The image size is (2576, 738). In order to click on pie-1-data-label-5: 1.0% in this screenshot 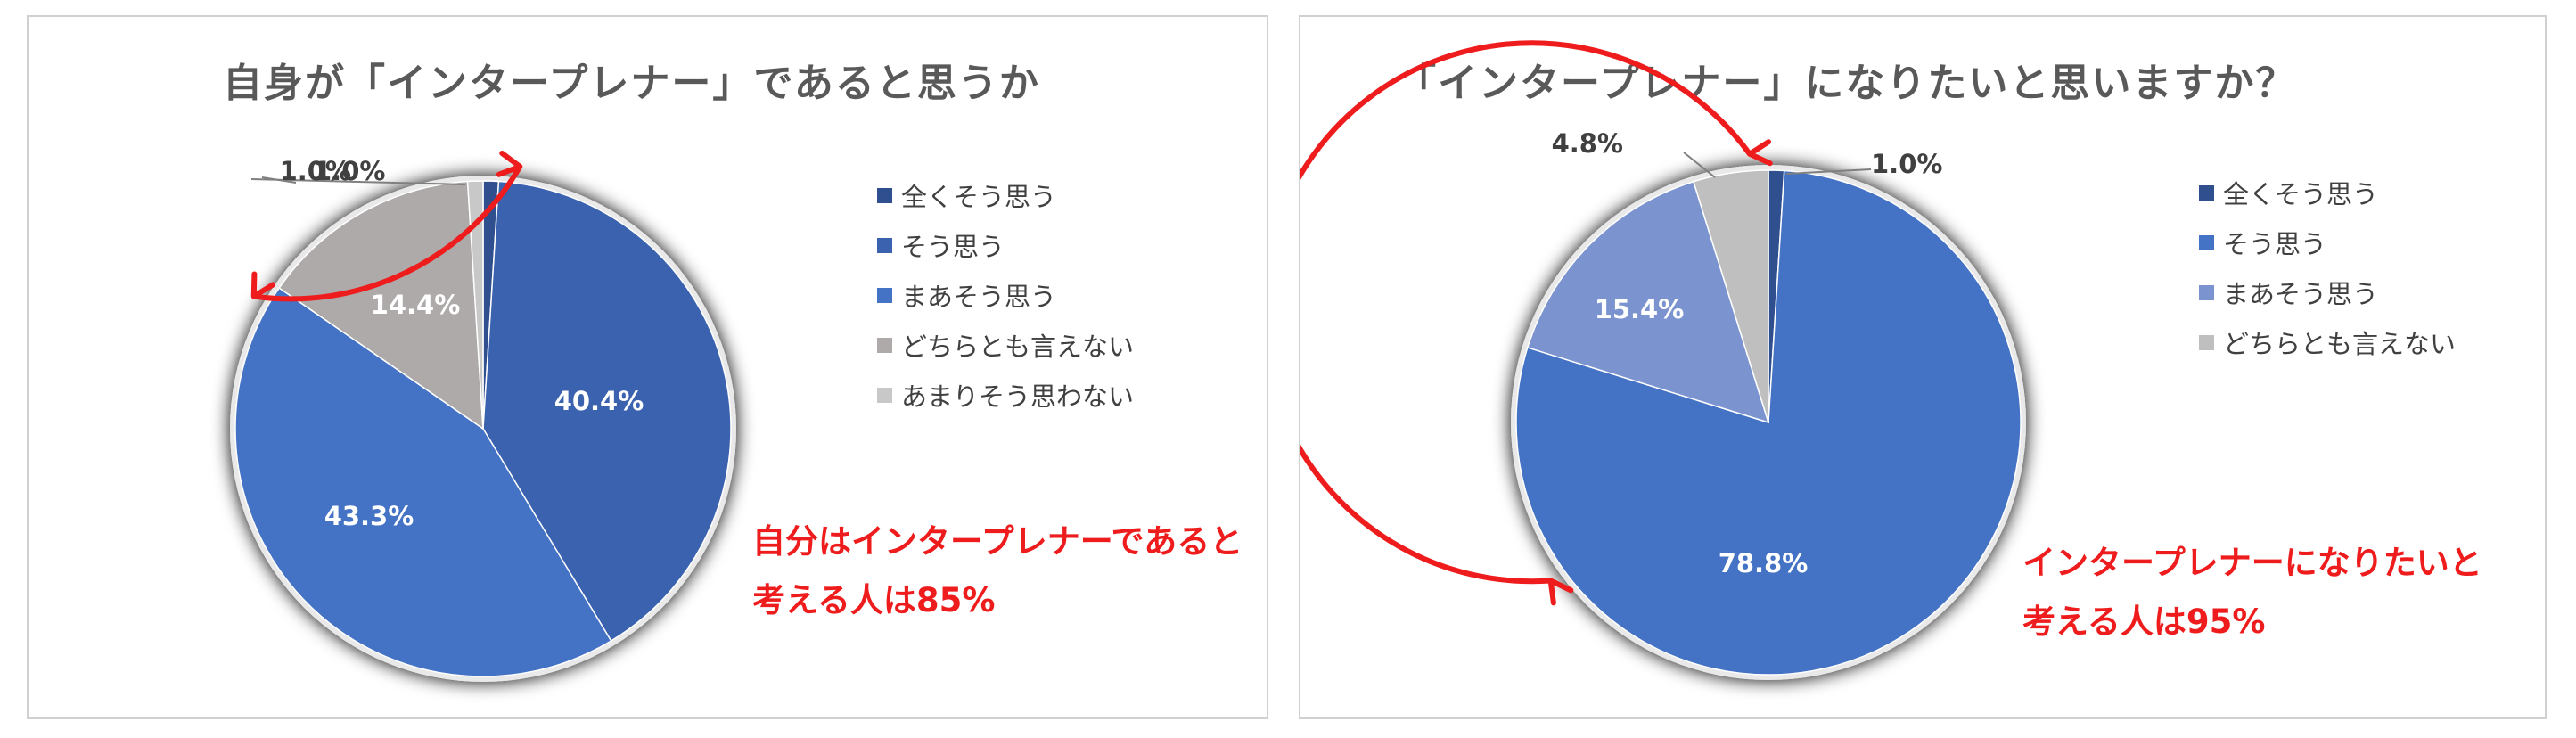, I will do `click(316, 171)`.